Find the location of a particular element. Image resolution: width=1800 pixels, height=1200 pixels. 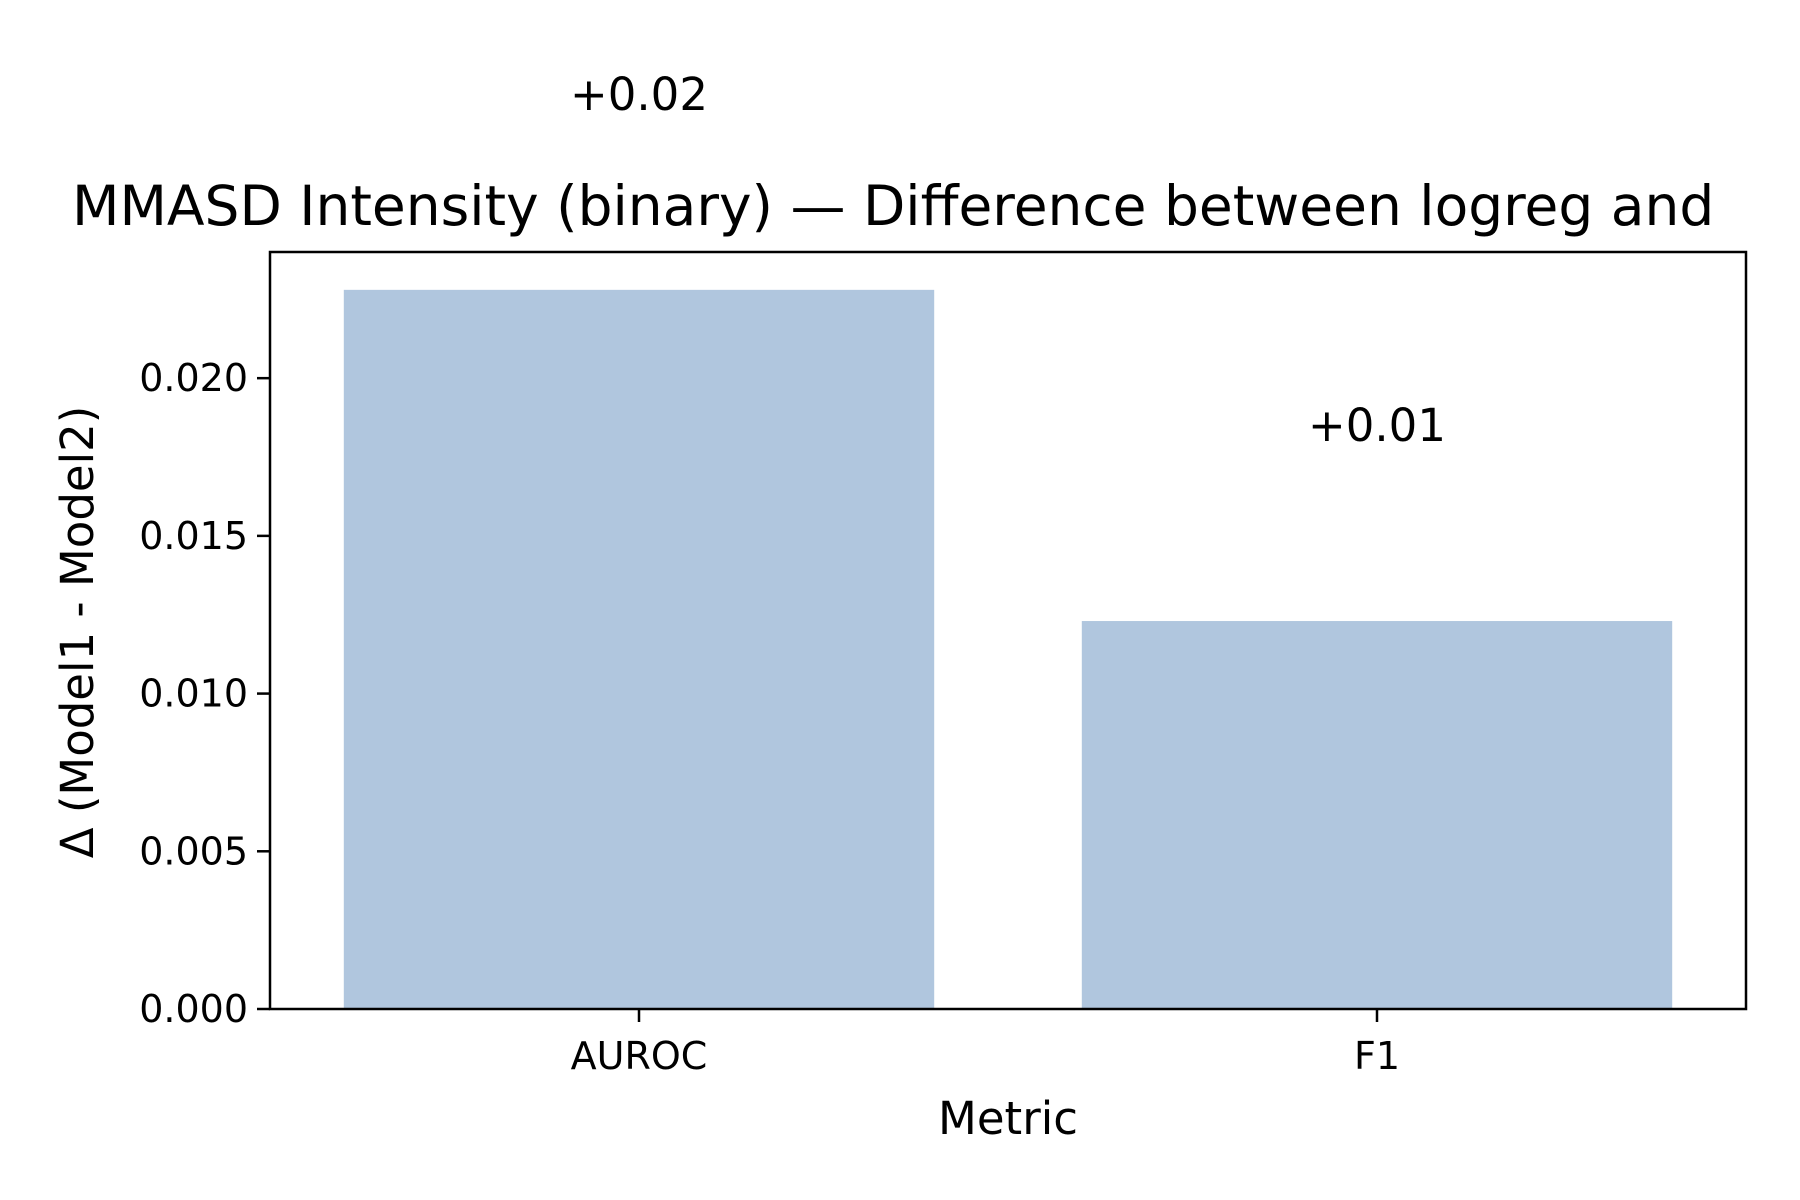

y-tick-label: 0.015 is located at coordinates (193, 536).